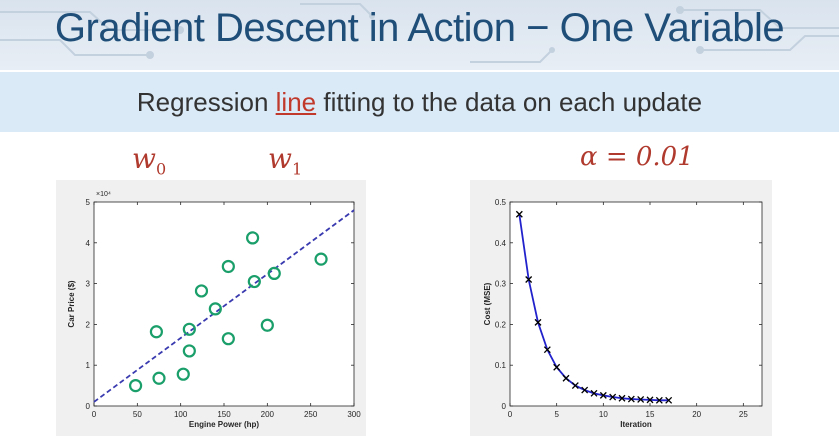 The width and height of the screenshot is (839, 447). Describe the element at coordinates (354, 414) in the screenshot. I see `x-tick-label: 300` at that location.